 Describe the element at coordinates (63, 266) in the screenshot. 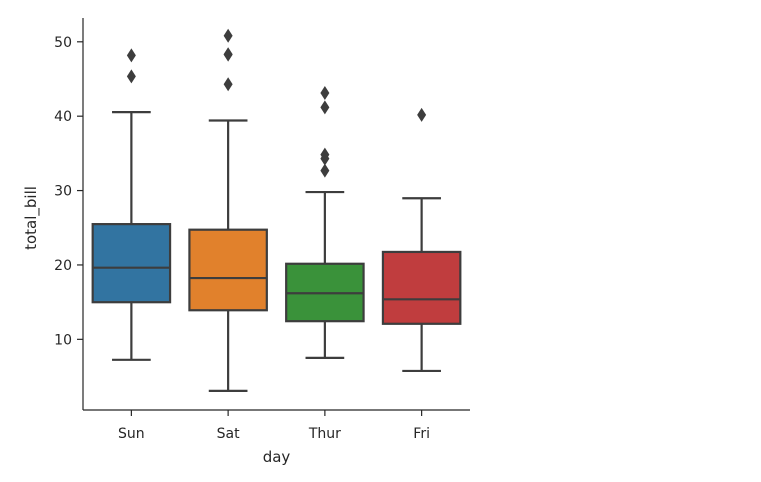

I see `y-tick-label: 20` at that location.